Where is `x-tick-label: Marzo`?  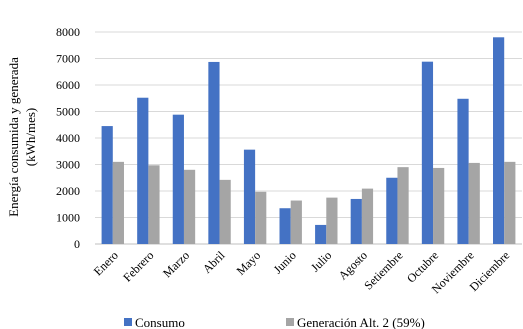
x-tick-label: Marzo is located at coordinates (176, 264).